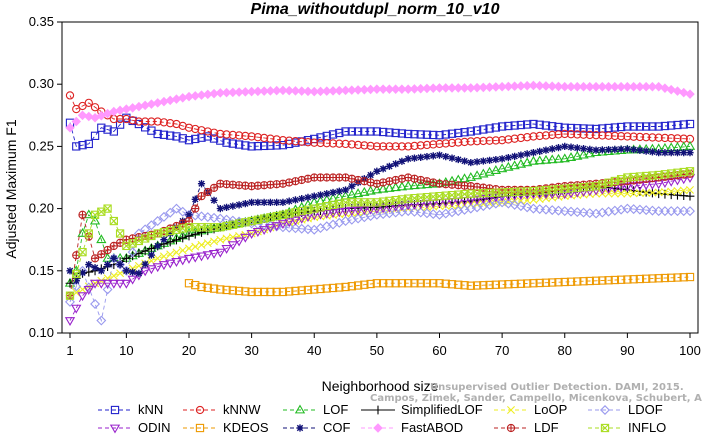 This screenshot has height=434, width=702. What do you see at coordinates (300, 409) in the screenshot?
I see `legend-marker-lof` at bounding box center [300, 409].